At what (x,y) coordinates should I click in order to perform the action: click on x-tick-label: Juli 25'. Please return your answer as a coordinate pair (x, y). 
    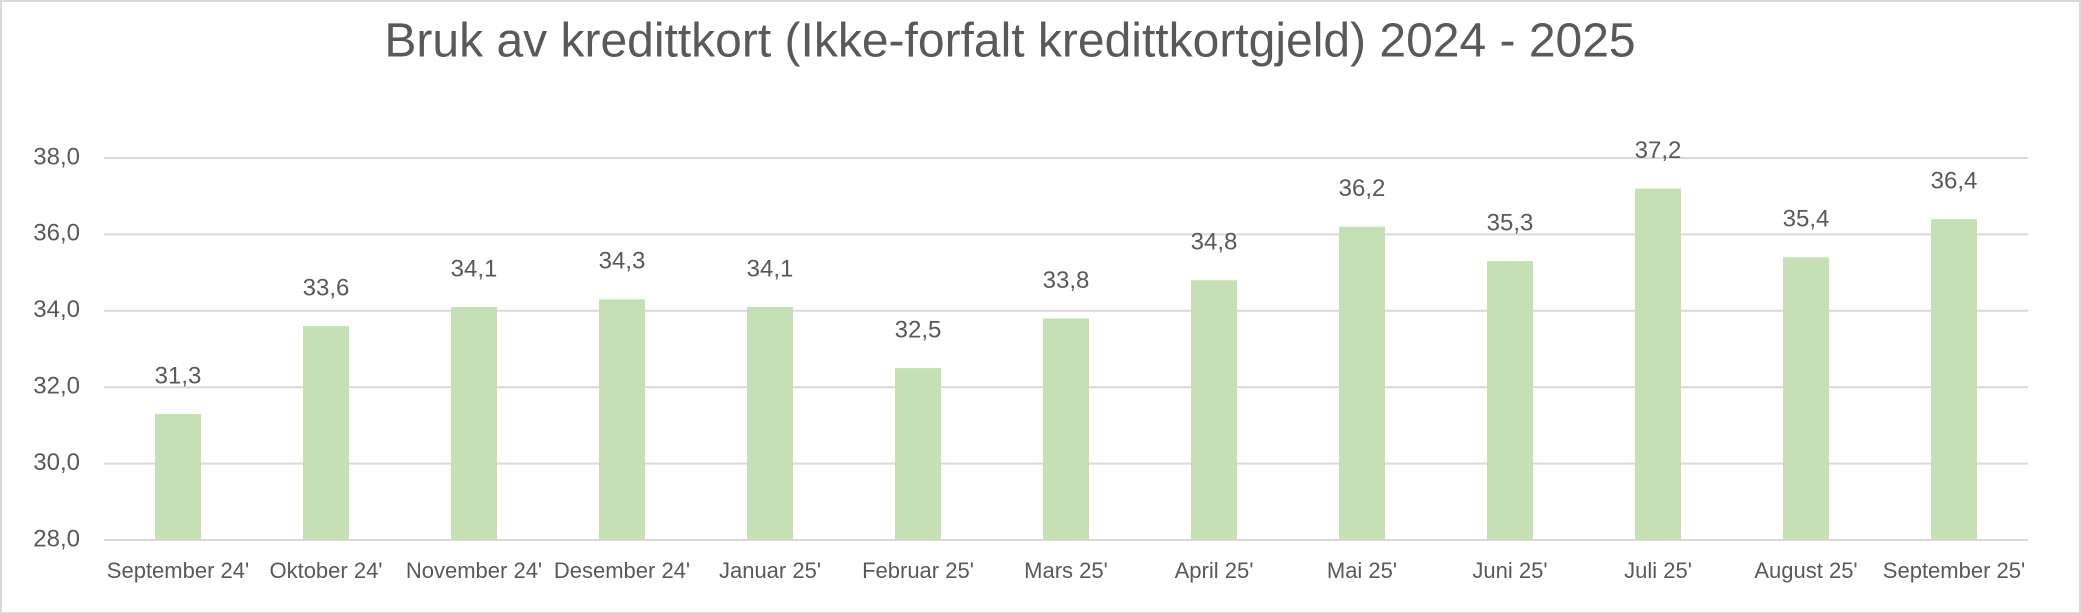
    Looking at the image, I should click on (1658, 570).